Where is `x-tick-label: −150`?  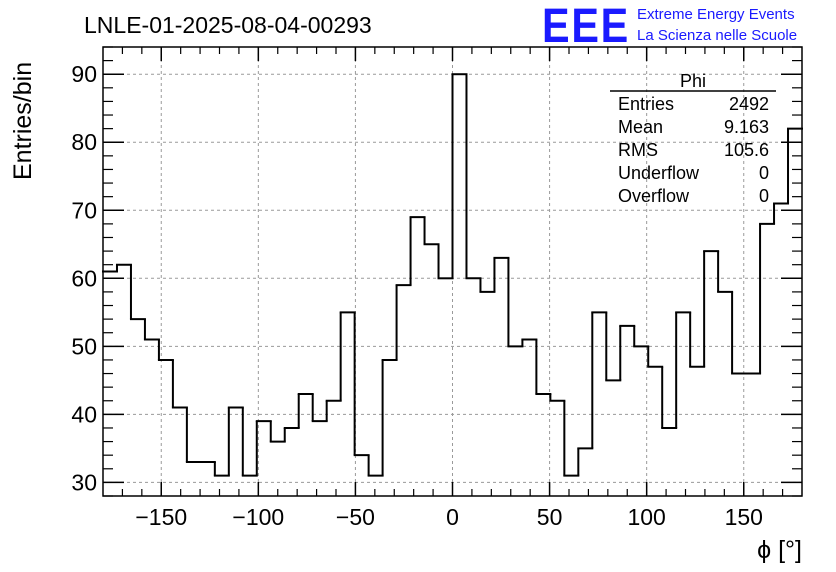 x-tick-label: −150 is located at coordinates (161, 517).